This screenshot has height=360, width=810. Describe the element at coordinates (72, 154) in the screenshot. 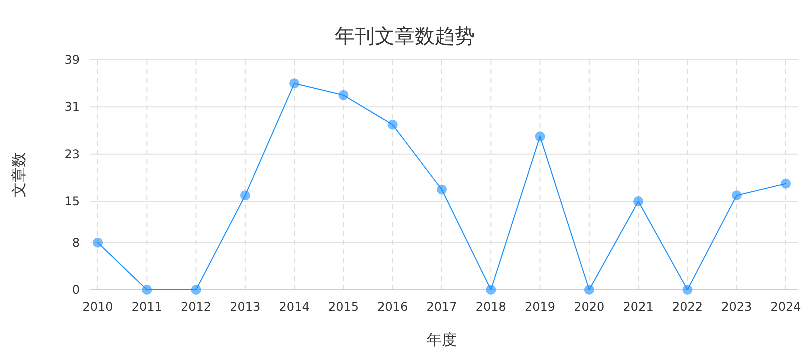

I see `y-tick-label: 23` at that location.